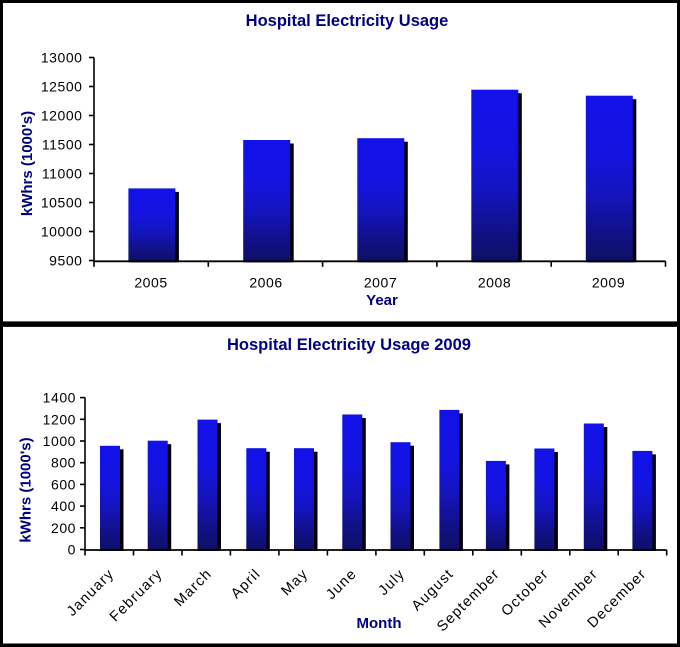 The height and width of the screenshot is (647, 680). Describe the element at coordinates (62, 203) in the screenshot. I see `svg-text: 10500` at that location.